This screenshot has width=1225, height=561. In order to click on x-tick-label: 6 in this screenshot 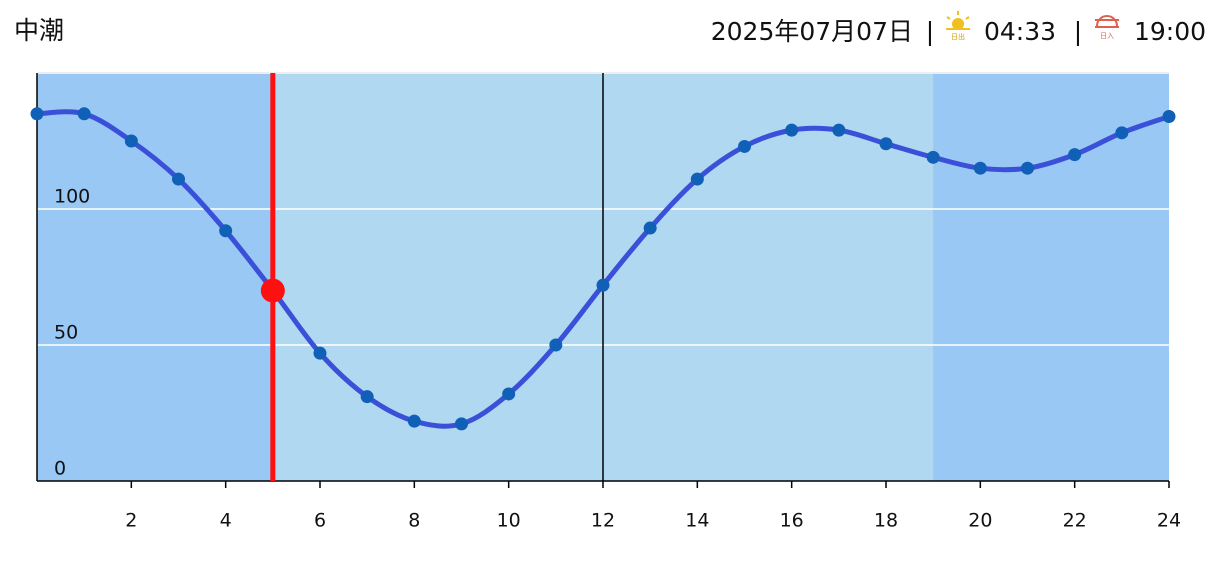, I will do `click(320, 521)`.